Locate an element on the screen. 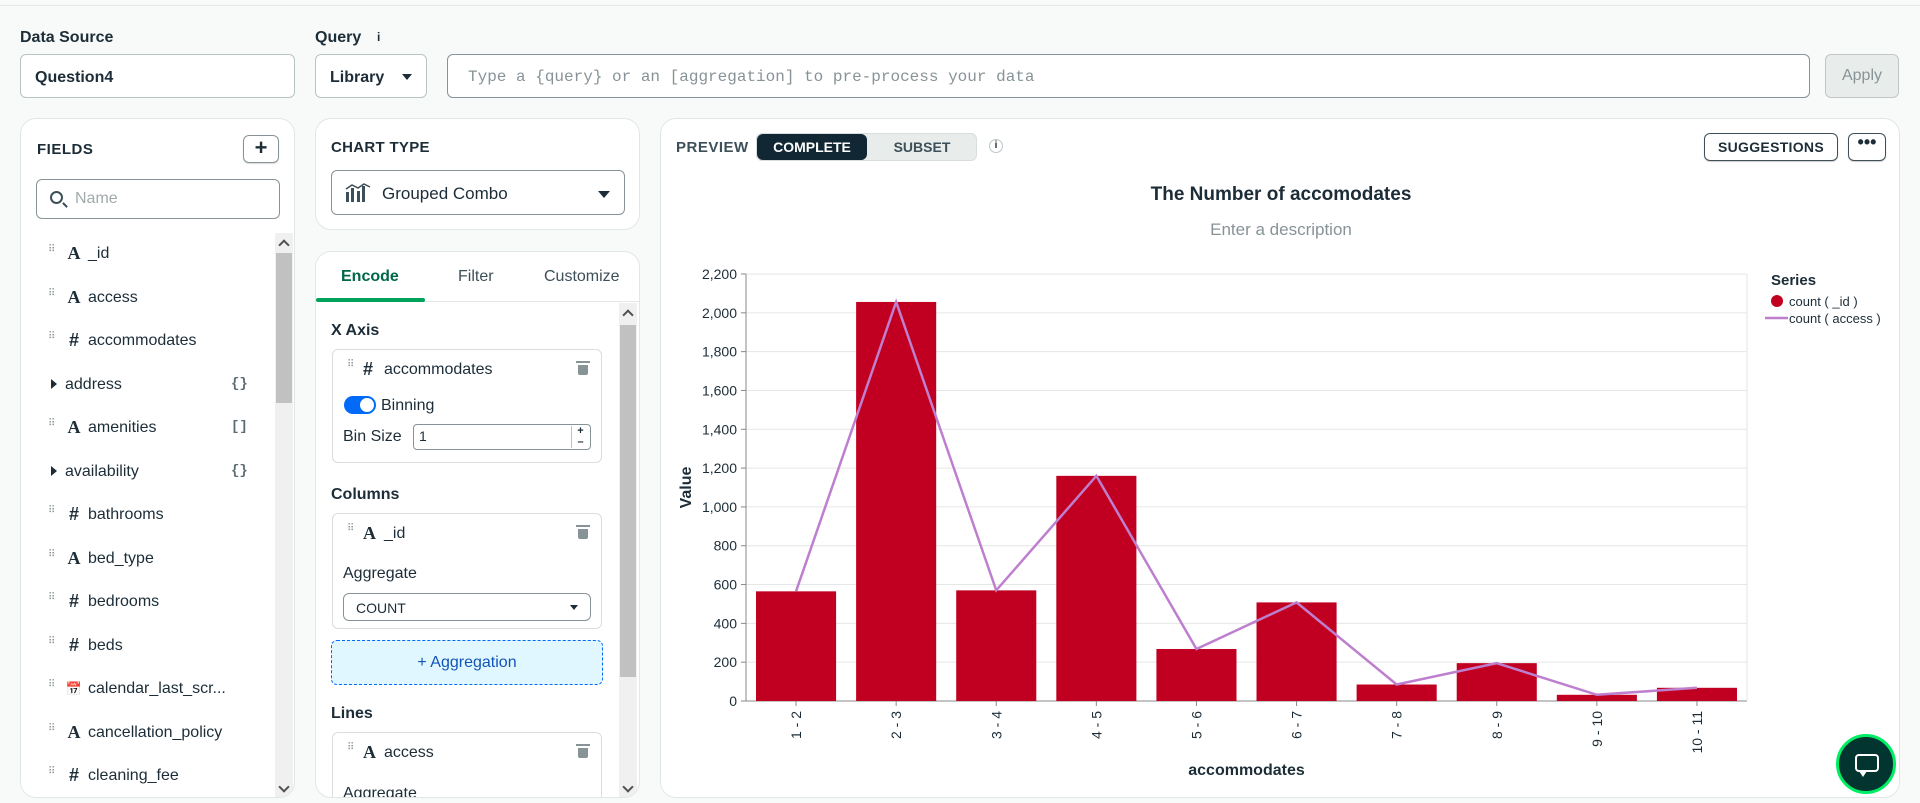  field-item: # ⠿ cleaning_fee is located at coordinates (148, 776).